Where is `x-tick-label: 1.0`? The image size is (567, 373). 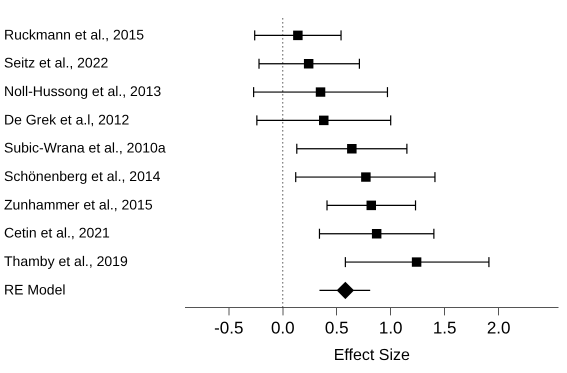 x-tick-label: 1.0 is located at coordinates (390, 328).